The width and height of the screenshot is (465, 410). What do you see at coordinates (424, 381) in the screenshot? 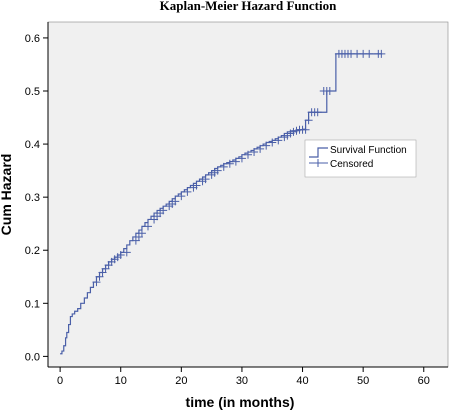
I see `x-tick-label: 60` at bounding box center [424, 381].